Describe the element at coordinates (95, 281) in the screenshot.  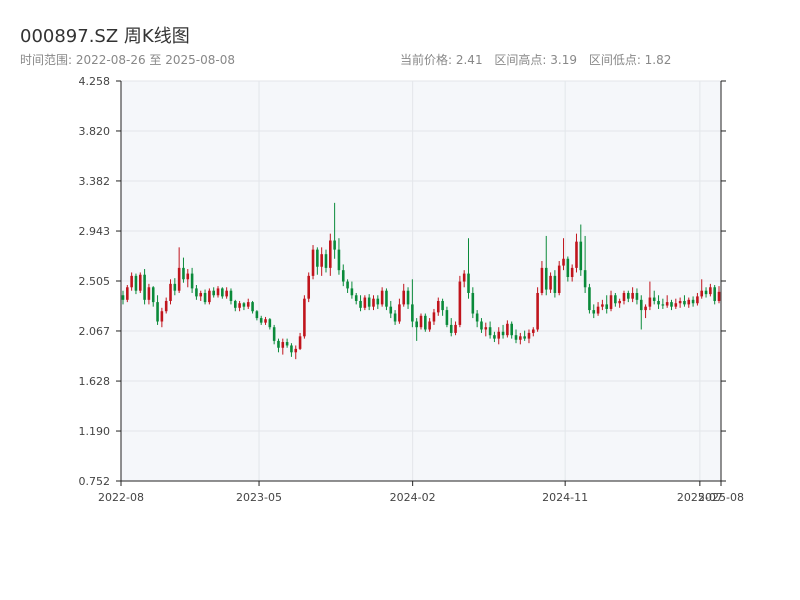
I see `y-tick-label: 2.505` at that location.